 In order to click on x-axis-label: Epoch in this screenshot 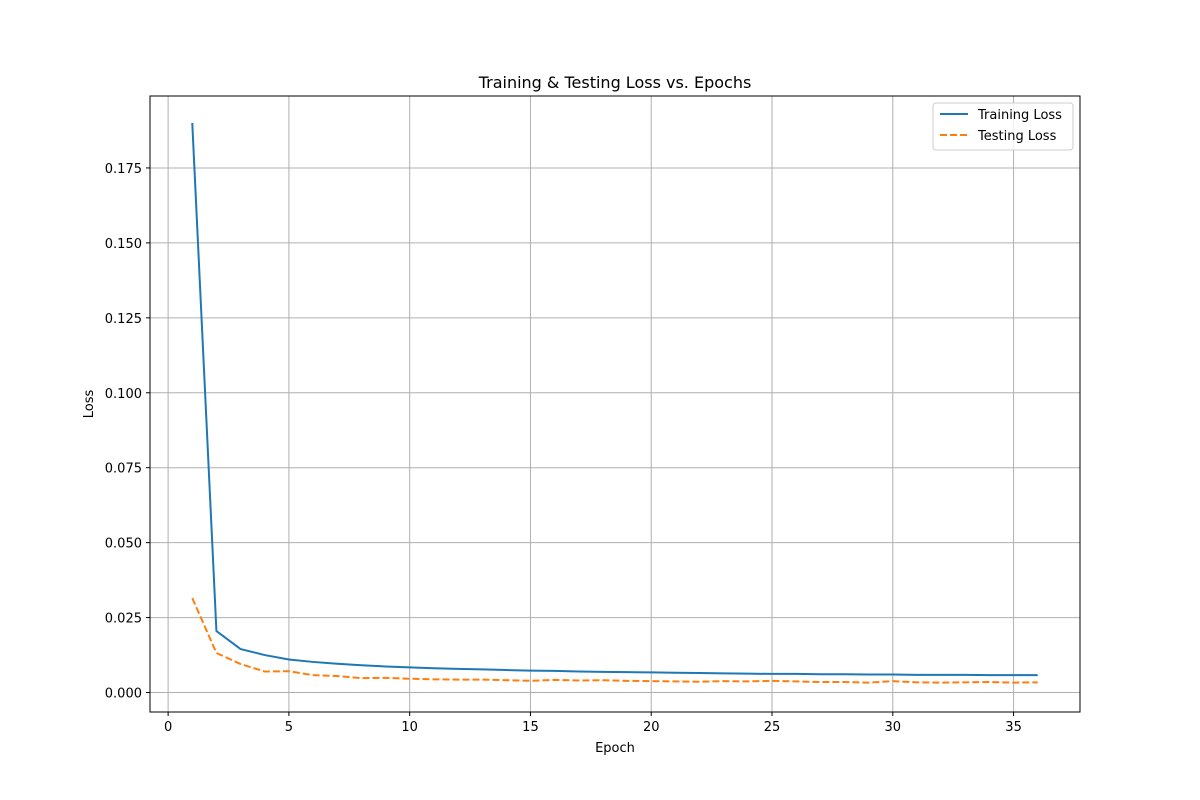, I will do `click(615, 748)`.